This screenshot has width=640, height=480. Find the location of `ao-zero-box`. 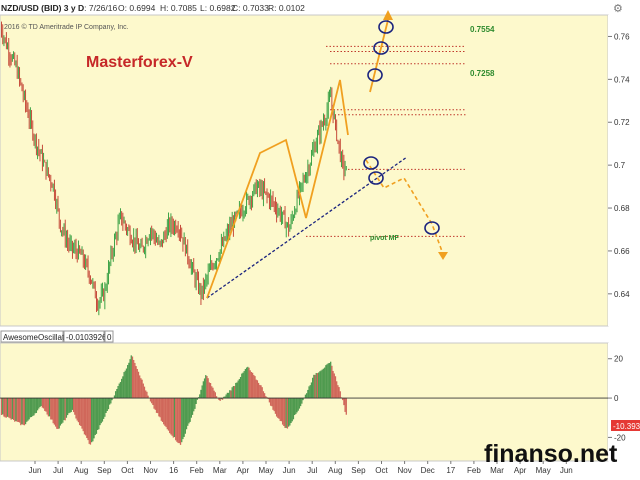

ao-zero-box is located at coordinates (109, 336).